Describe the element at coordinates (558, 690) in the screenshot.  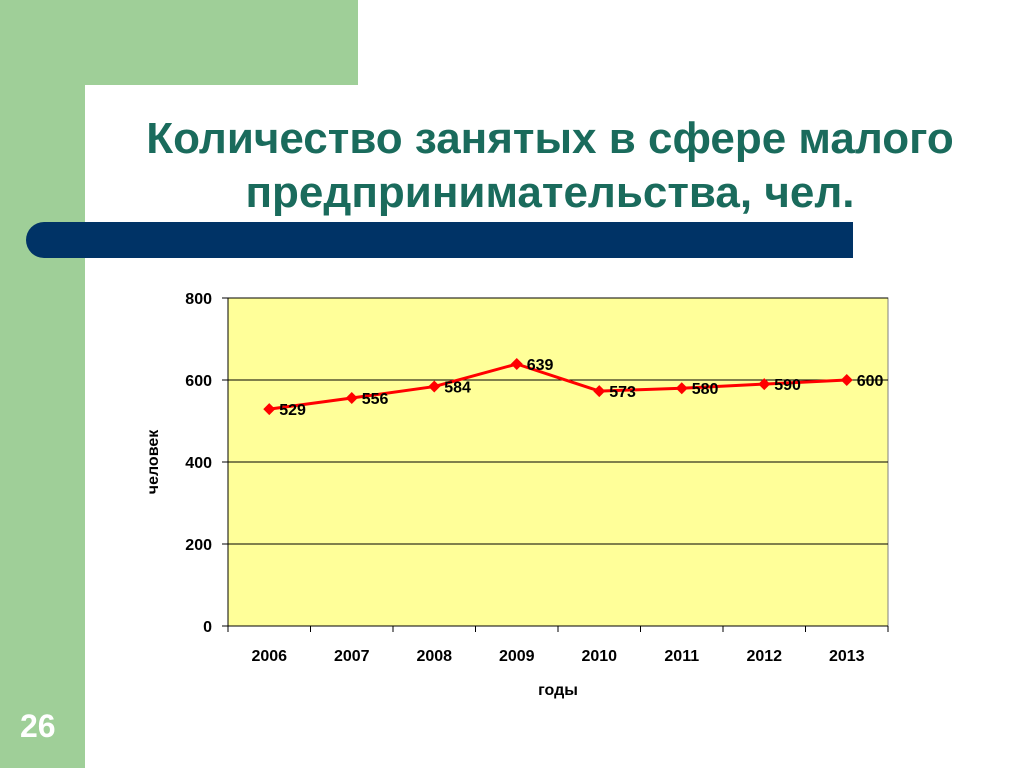
I see `x-axis-title: годы` at that location.